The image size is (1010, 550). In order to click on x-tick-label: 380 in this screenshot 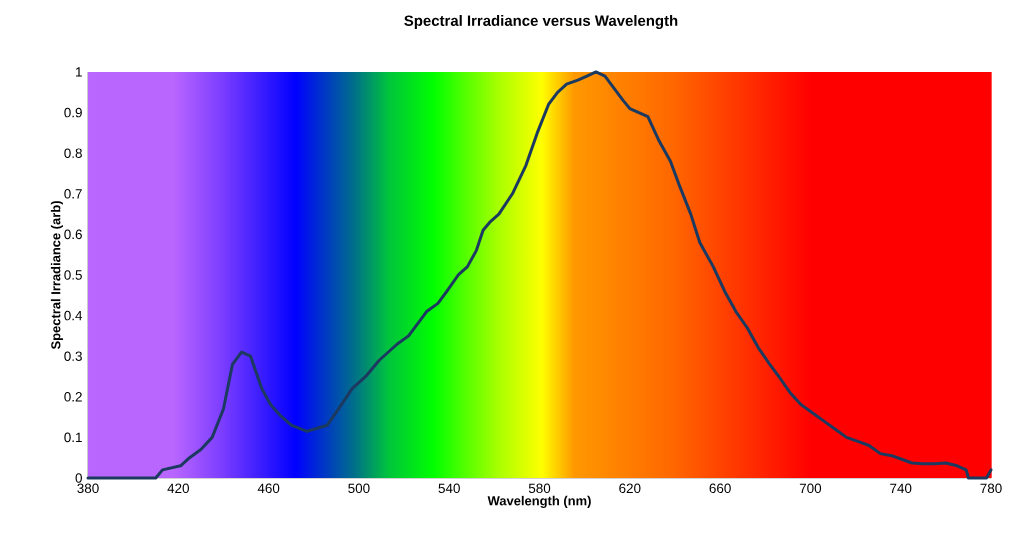, I will do `click(88, 488)`.